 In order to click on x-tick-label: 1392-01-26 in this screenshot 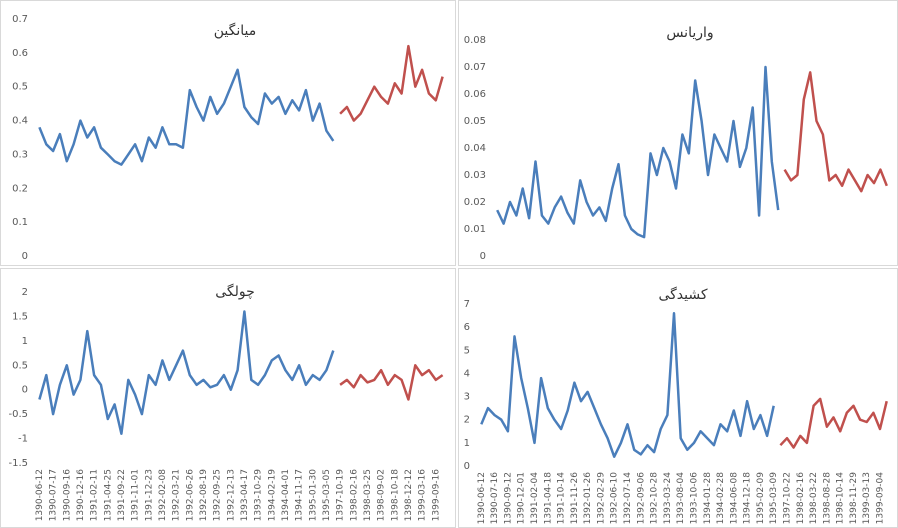, I will do `click(588, 498)`.